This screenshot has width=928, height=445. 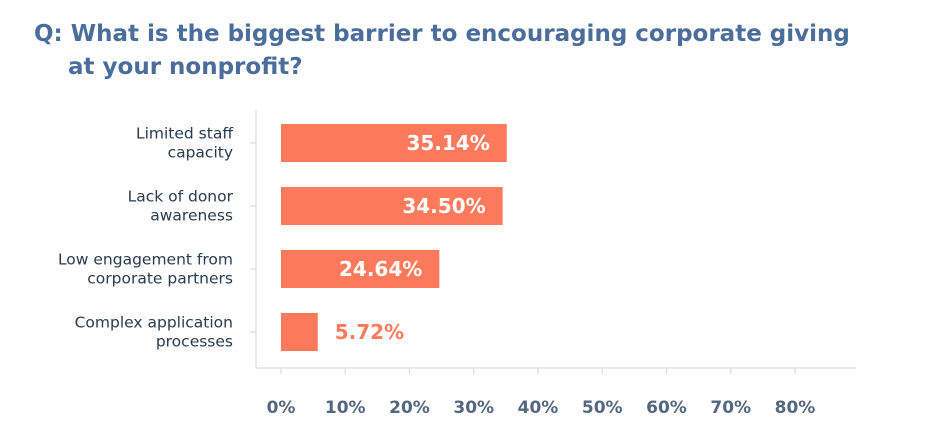 I want to click on data-label: 24.64%, so click(x=380, y=269).